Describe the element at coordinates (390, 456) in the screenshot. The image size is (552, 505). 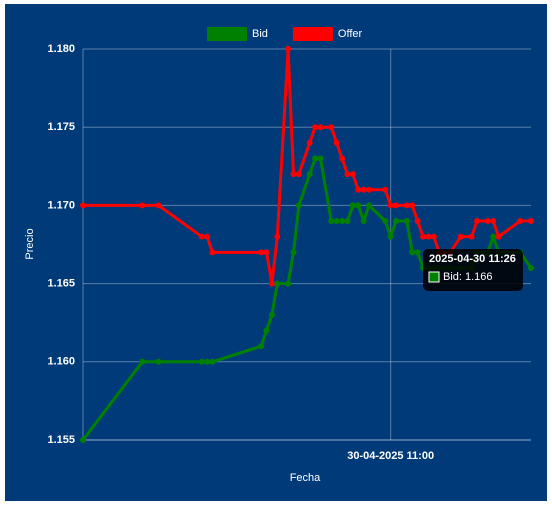
I see `x-tick-label: 30-04-2025 11:00` at that location.